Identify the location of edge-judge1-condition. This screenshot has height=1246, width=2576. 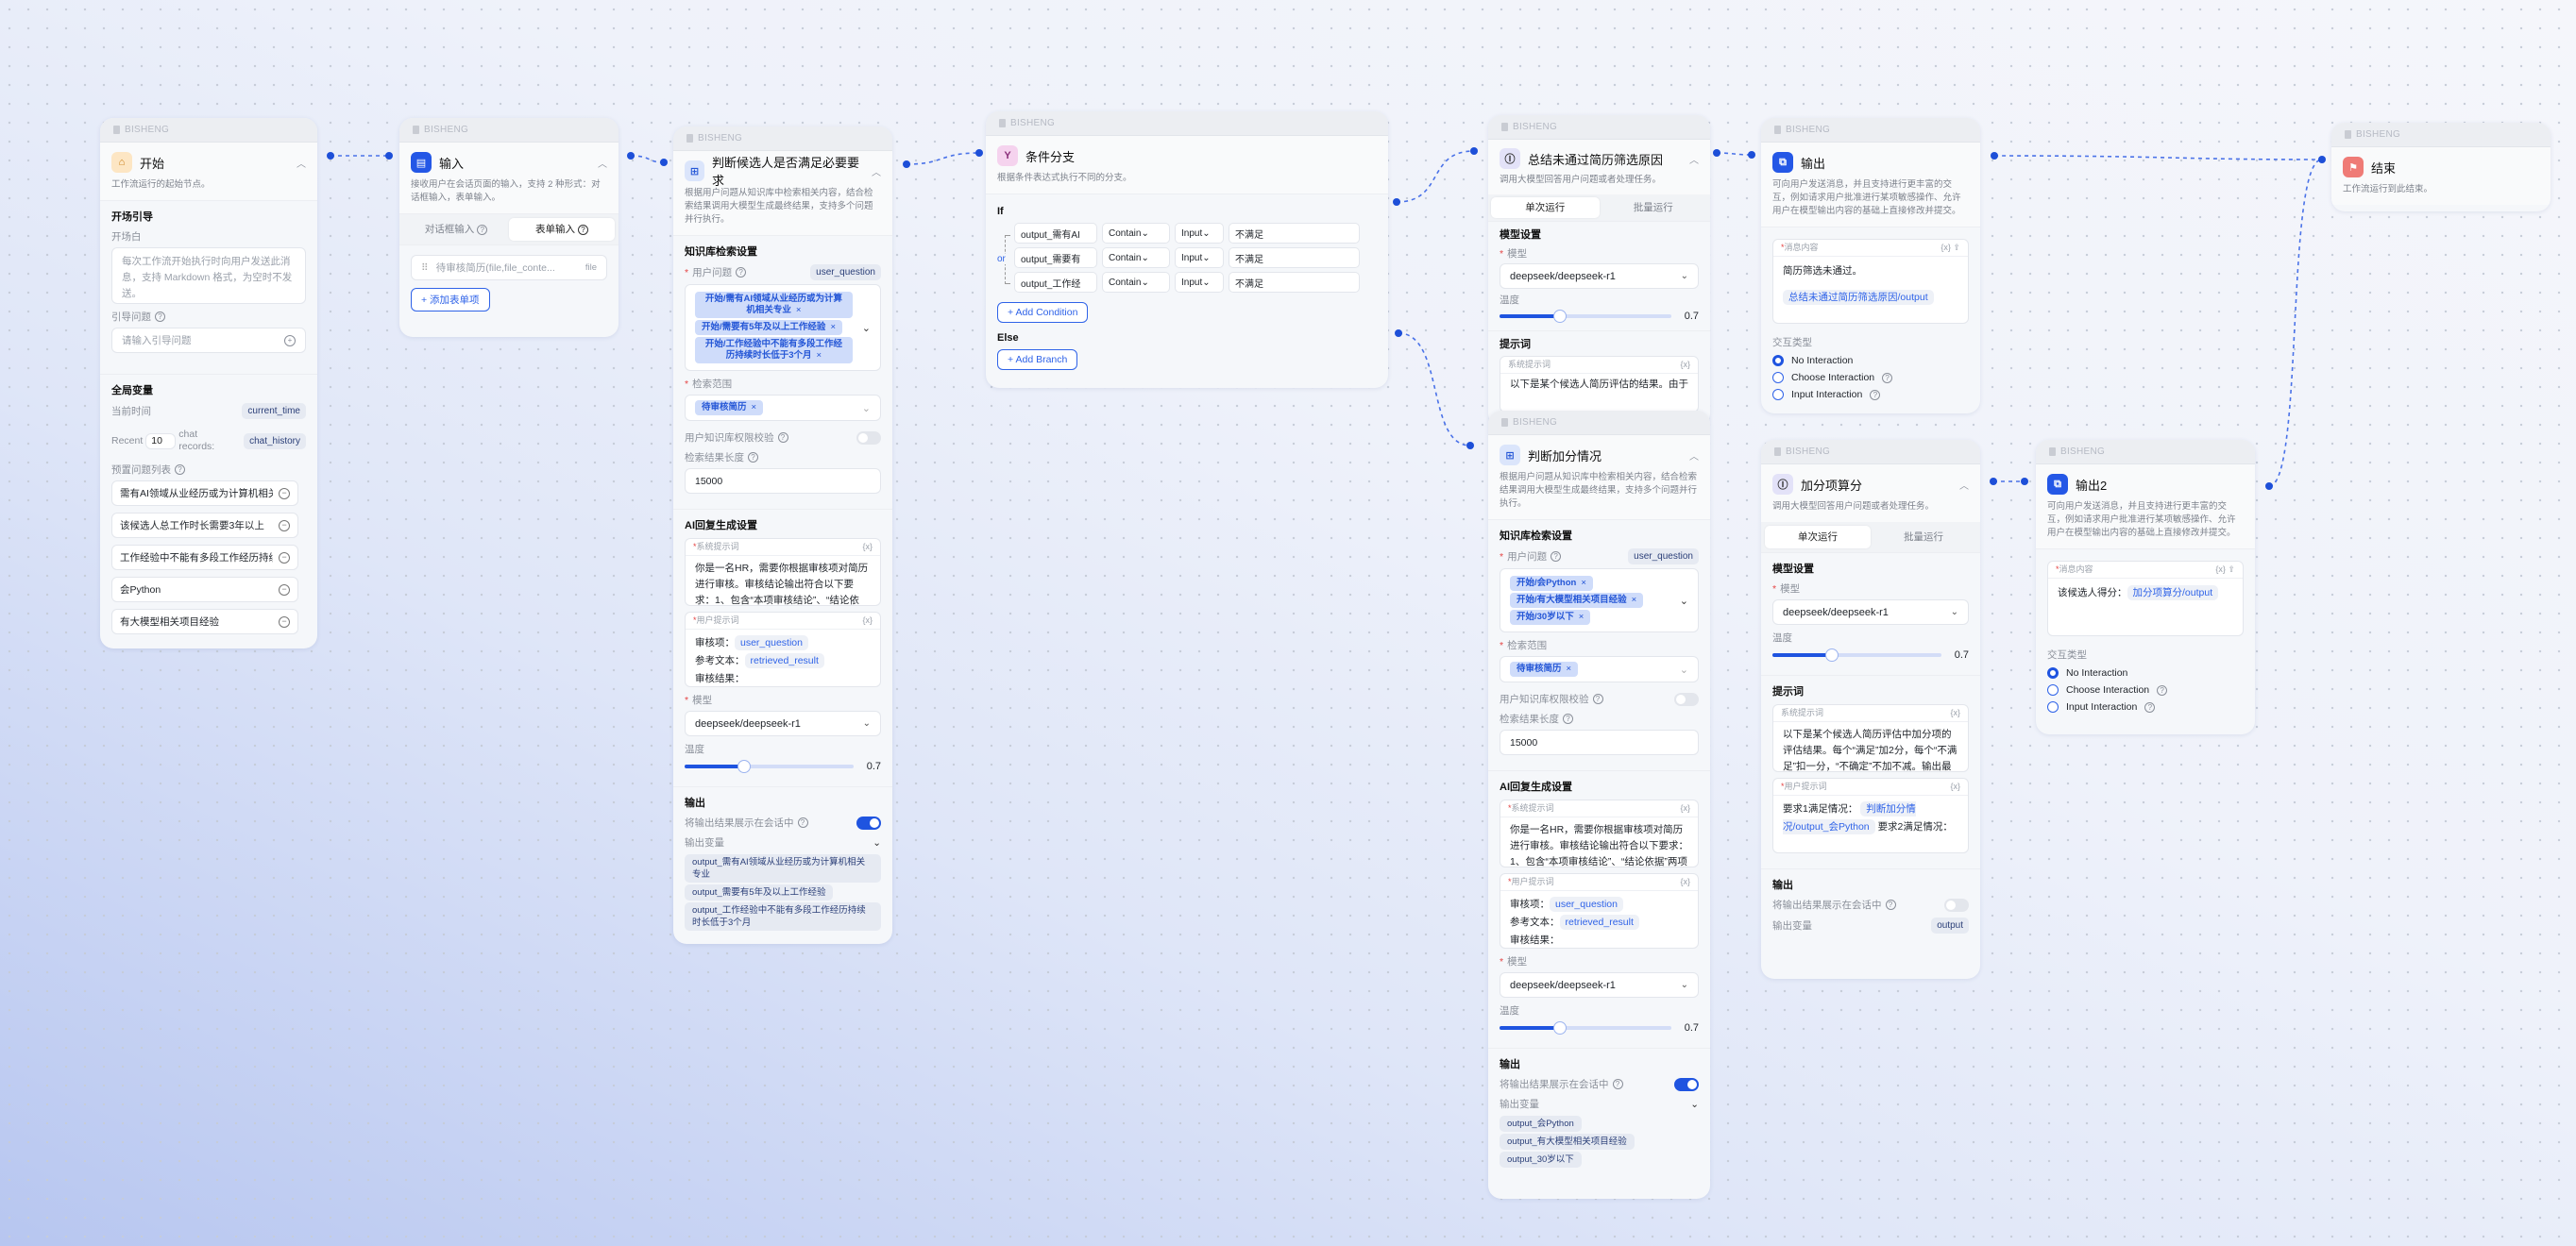
(943, 158).